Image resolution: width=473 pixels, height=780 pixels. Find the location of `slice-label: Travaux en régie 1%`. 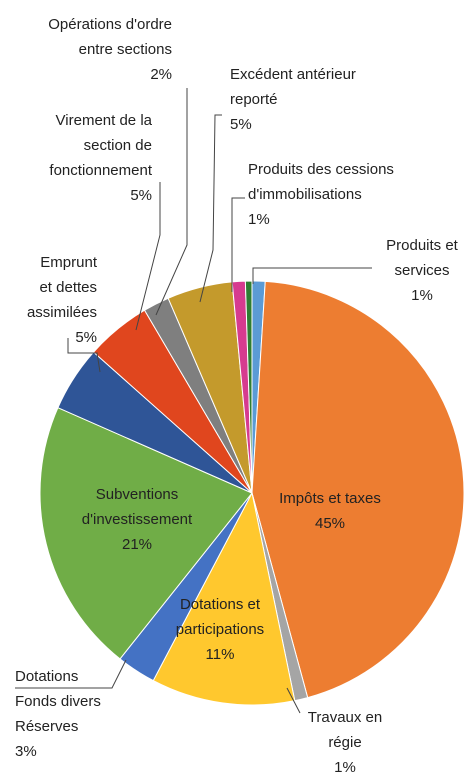

slice-label: Travaux en régie 1% is located at coordinates (345, 742).